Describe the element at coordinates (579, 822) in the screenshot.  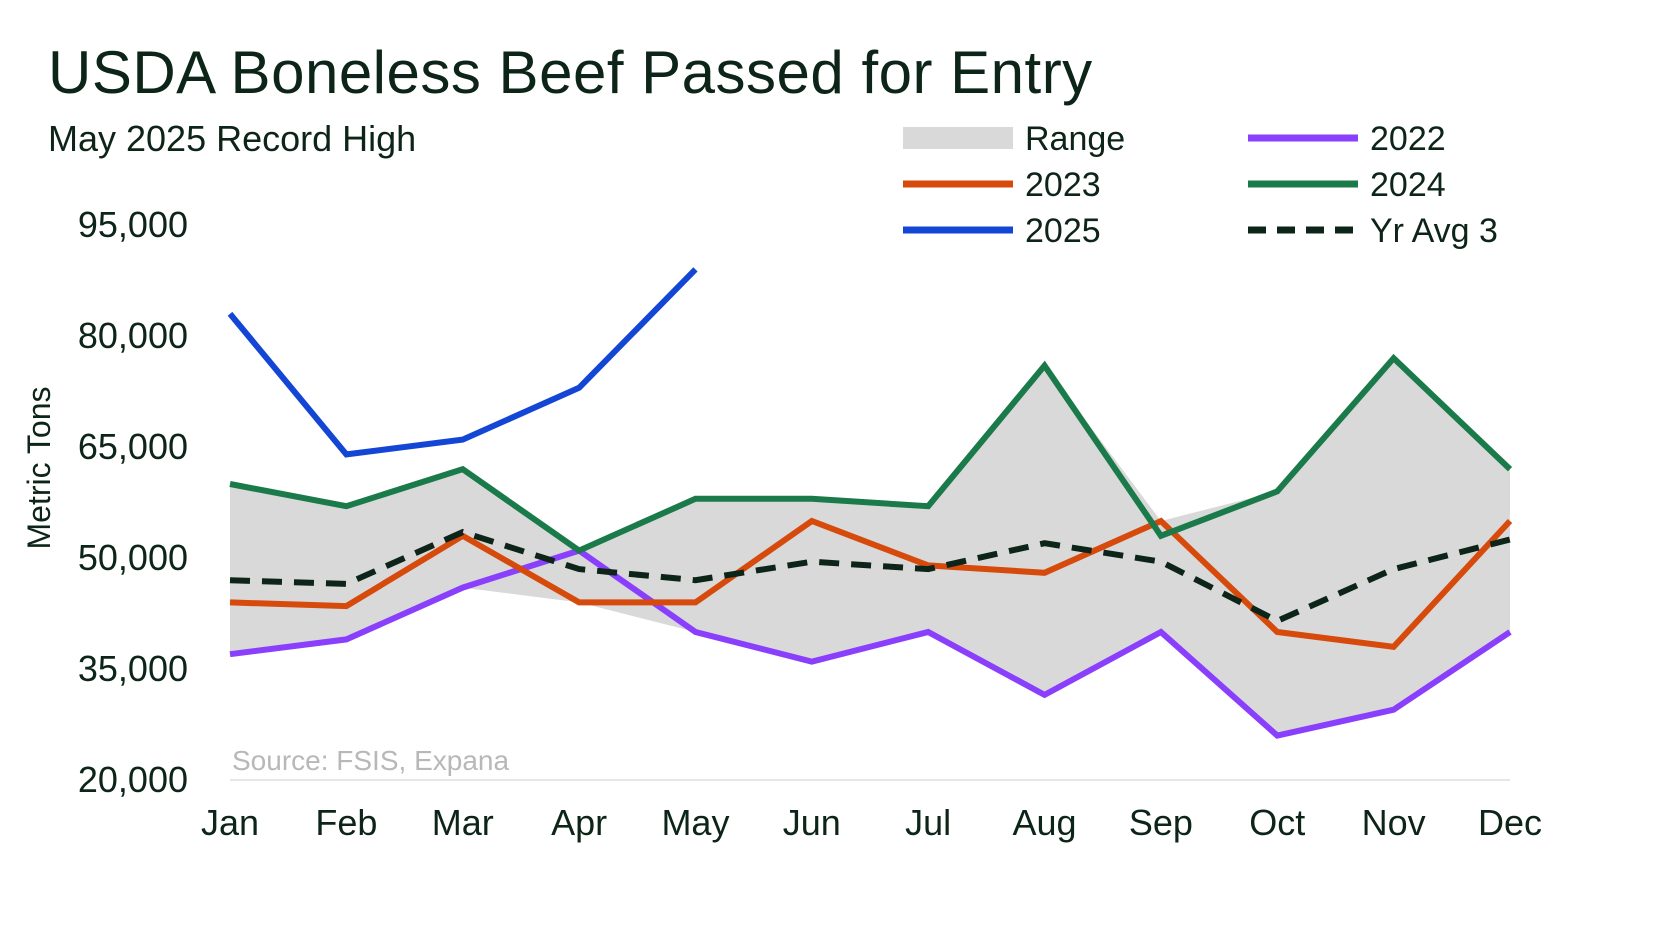
I see `x-tick-label: Apr` at that location.